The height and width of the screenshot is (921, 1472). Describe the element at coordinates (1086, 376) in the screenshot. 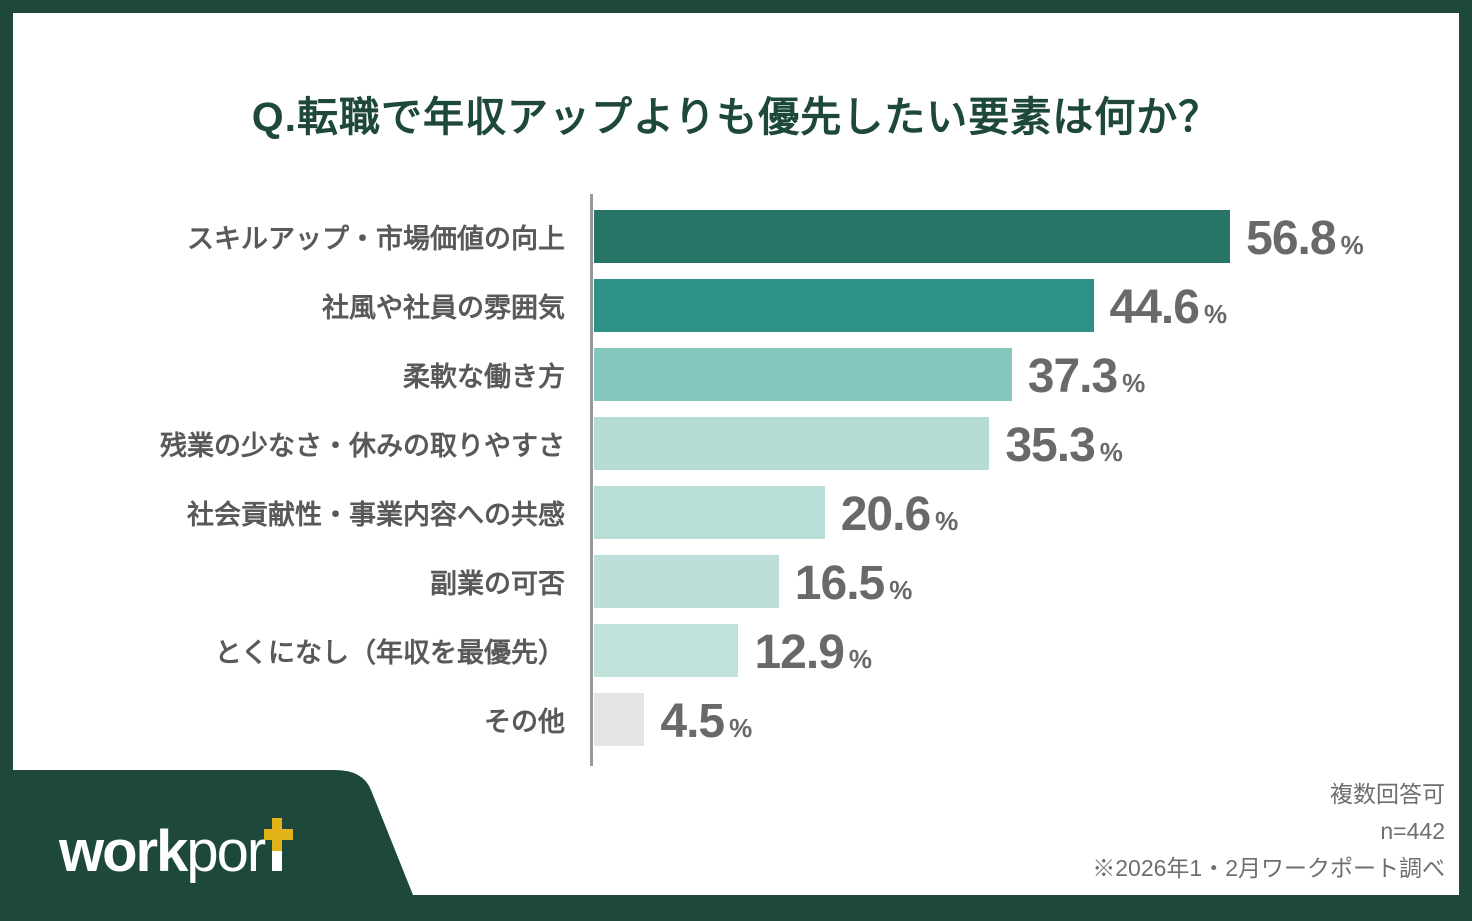

I see `value-label: 37.3%` at that location.